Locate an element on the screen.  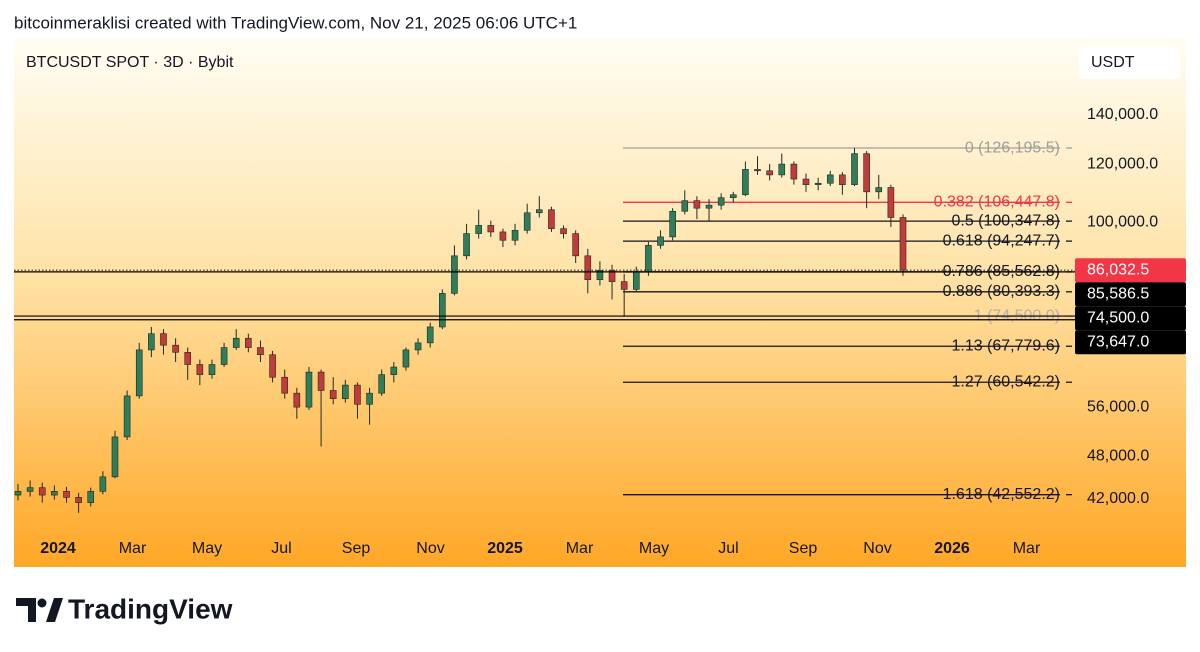
brand: TradingView is located at coordinates (150, 608).